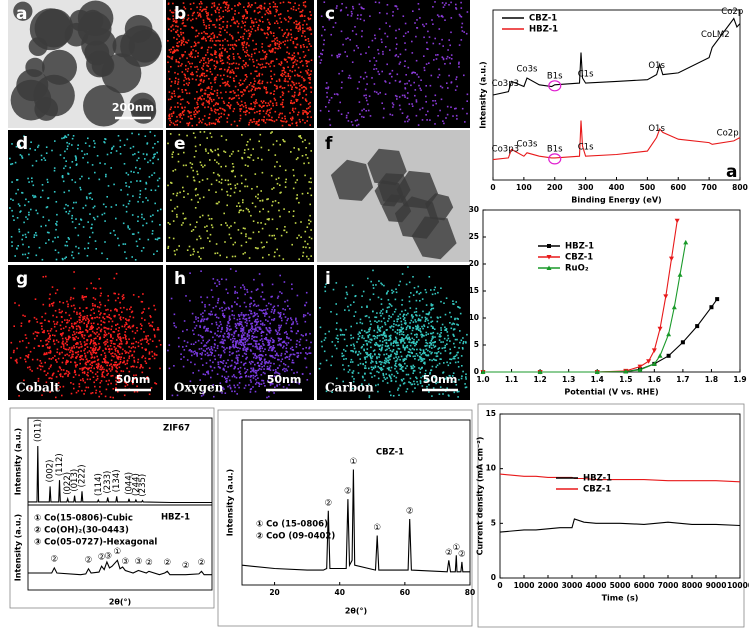 This screenshot has height=633, width=749. Describe the element at coordinates (133, 379) in the screenshot. I see `scale-bar-label: 50nm` at that location.